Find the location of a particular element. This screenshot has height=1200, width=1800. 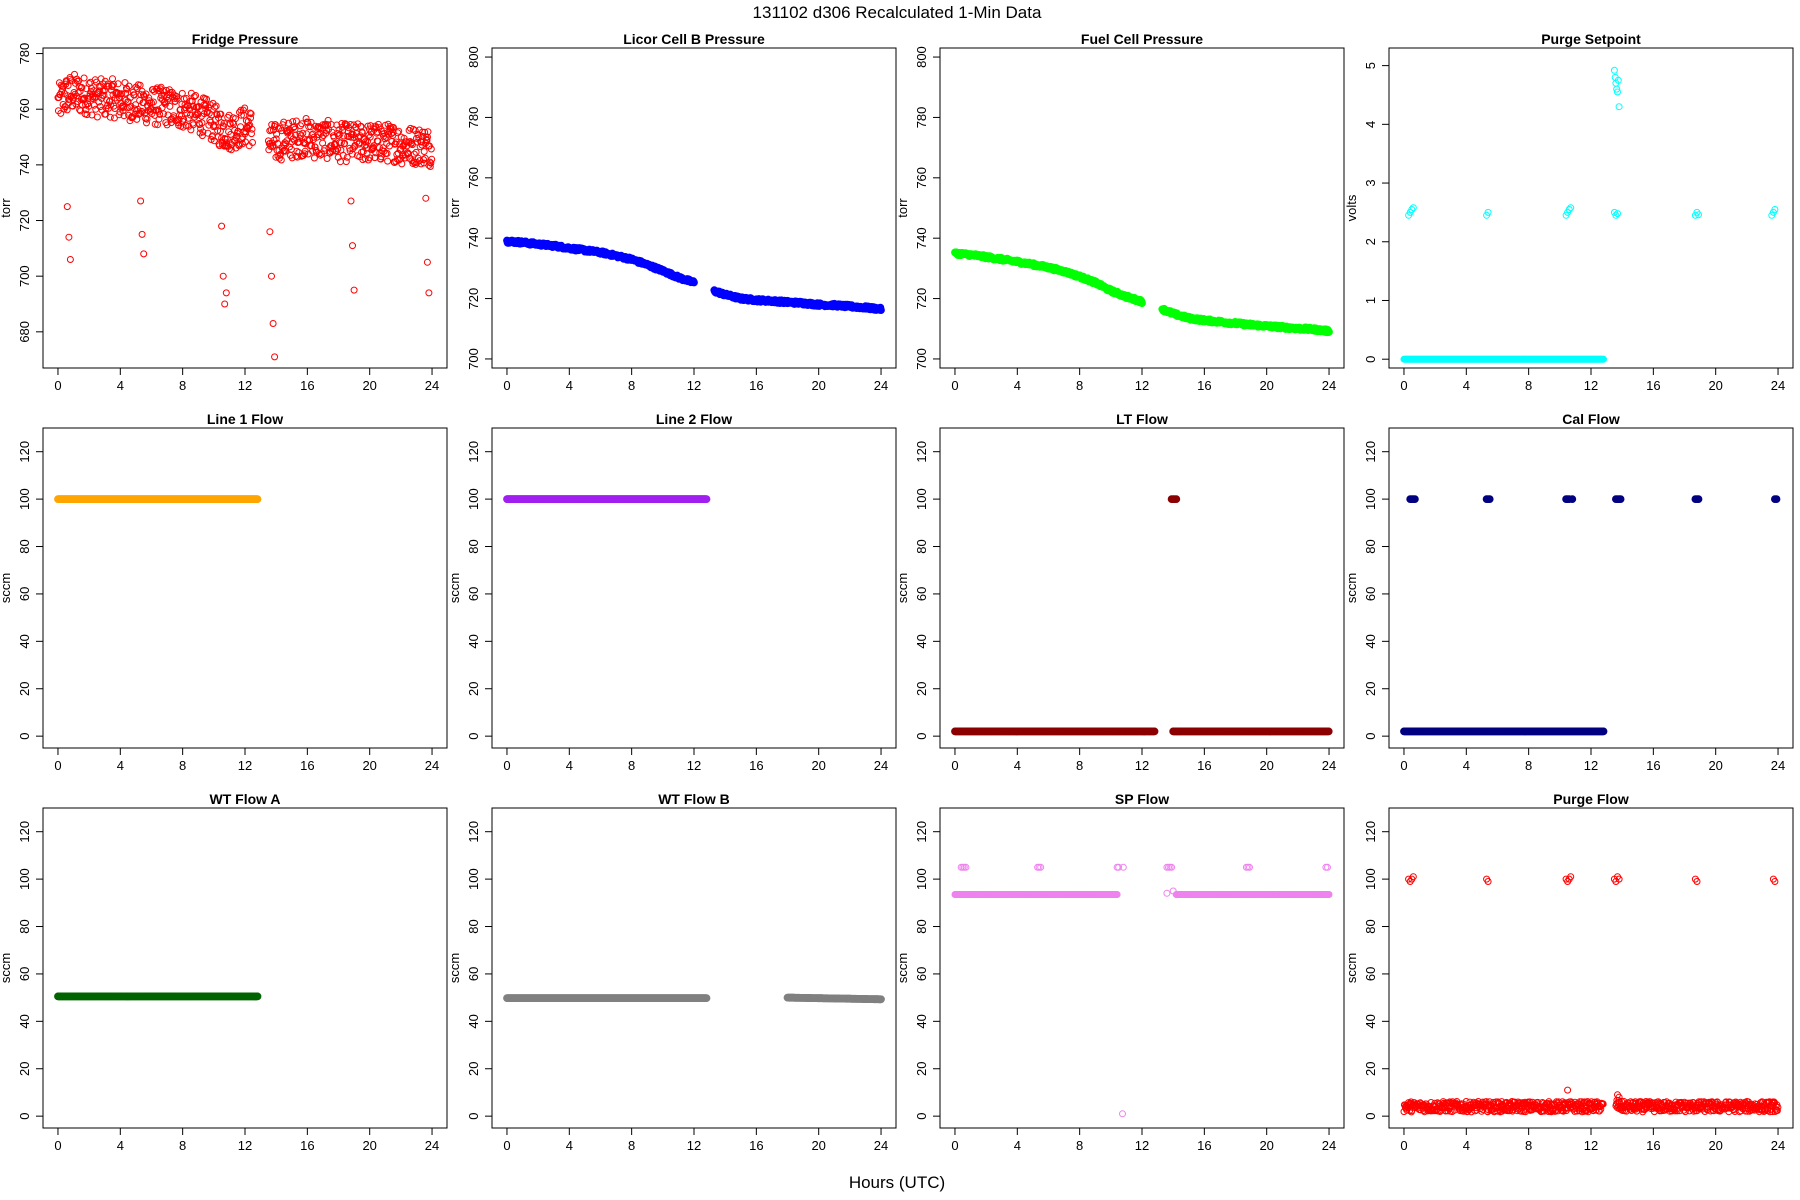

line-2-flow-x-tick-label: 0 is located at coordinates (506, 765).